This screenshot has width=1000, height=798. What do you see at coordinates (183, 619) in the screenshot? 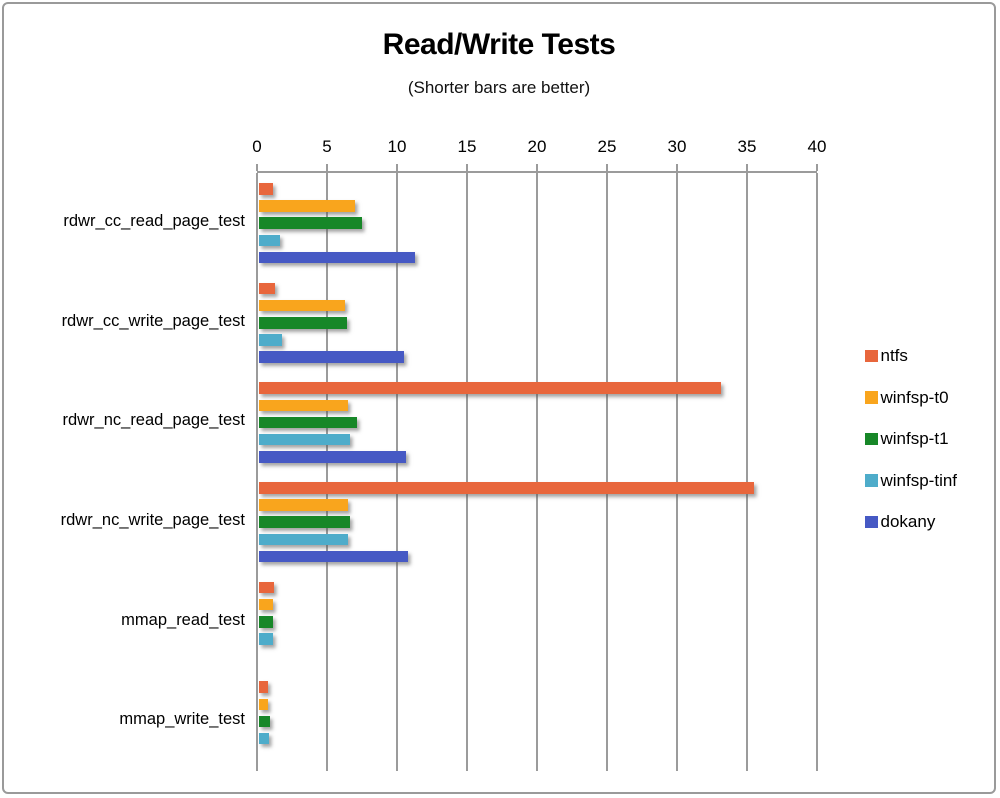
I see `category-label: mmap_read_test` at bounding box center [183, 619].